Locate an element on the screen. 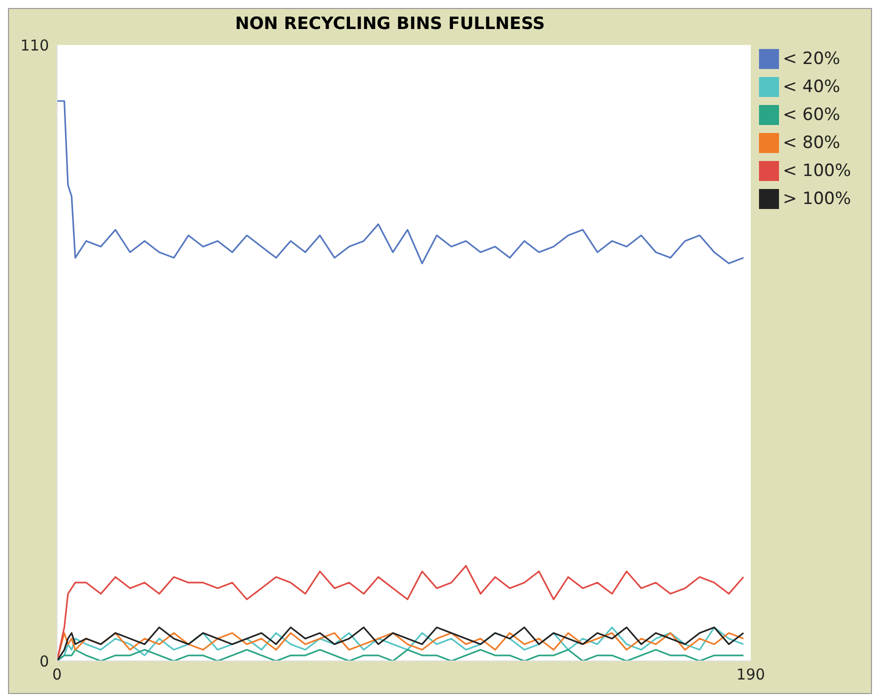  legend-label: < 80% is located at coordinates (811, 143).